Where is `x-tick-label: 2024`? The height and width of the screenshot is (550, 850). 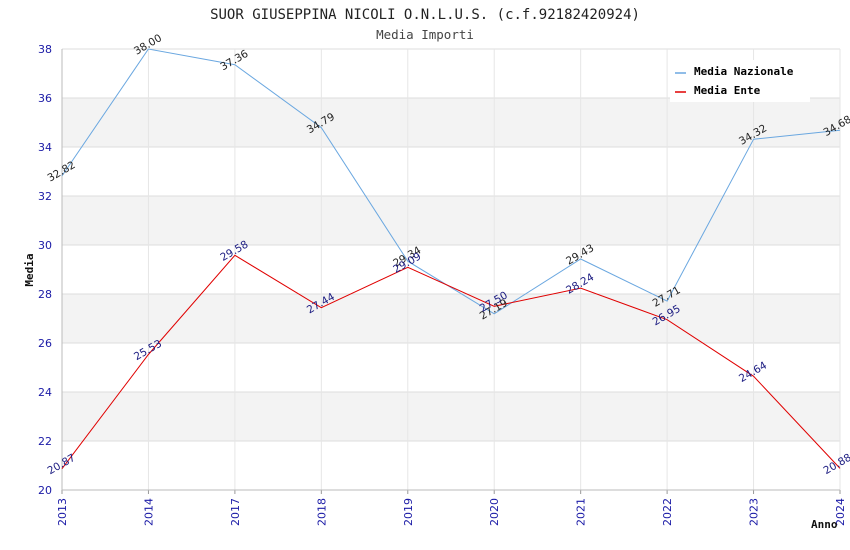 x-tick-label: 2024 is located at coordinates (840, 512).